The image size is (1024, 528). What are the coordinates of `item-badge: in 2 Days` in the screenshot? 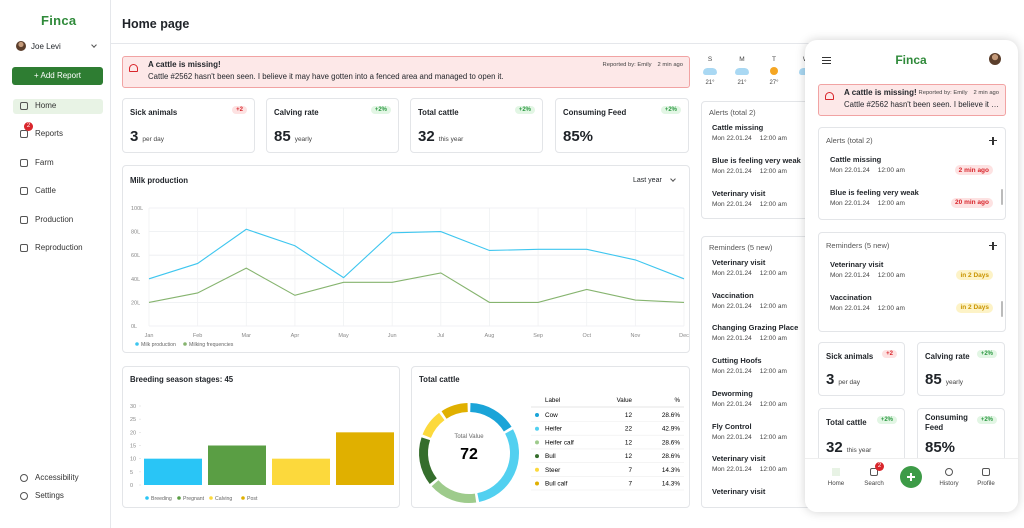 It's located at (974, 307).